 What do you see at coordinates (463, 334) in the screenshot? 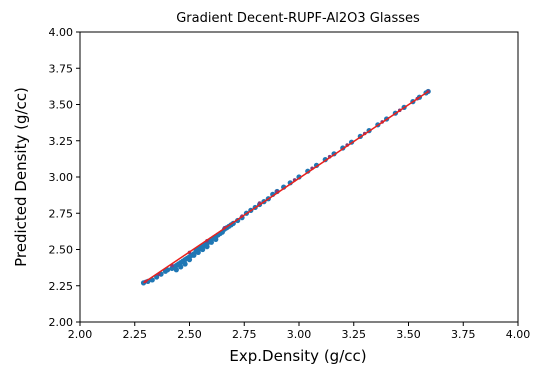
I see `x-tick-label: 3.75` at bounding box center [463, 334].